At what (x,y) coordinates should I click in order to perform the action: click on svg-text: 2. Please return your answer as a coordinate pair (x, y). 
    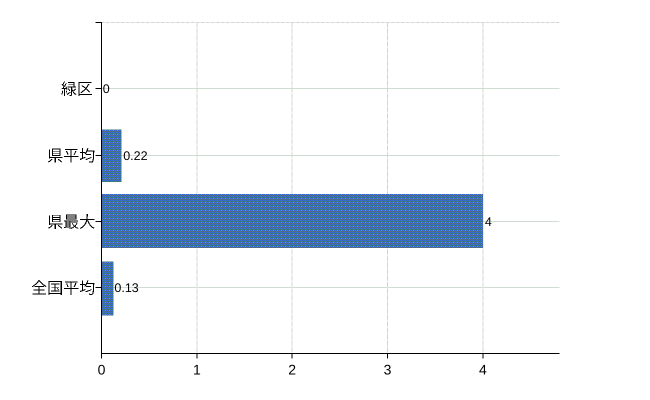
    Looking at the image, I should click on (292, 370).